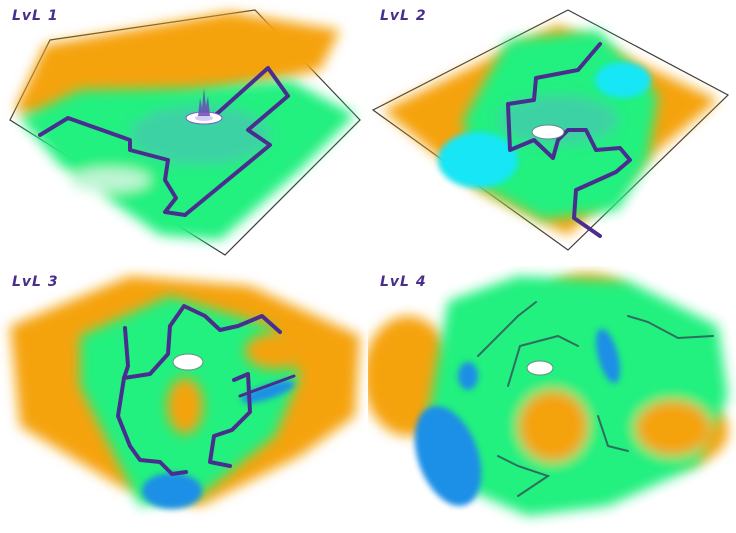  Describe the element at coordinates (35, 16) in the screenshot. I see `level-1-label: LvL 1` at that location.